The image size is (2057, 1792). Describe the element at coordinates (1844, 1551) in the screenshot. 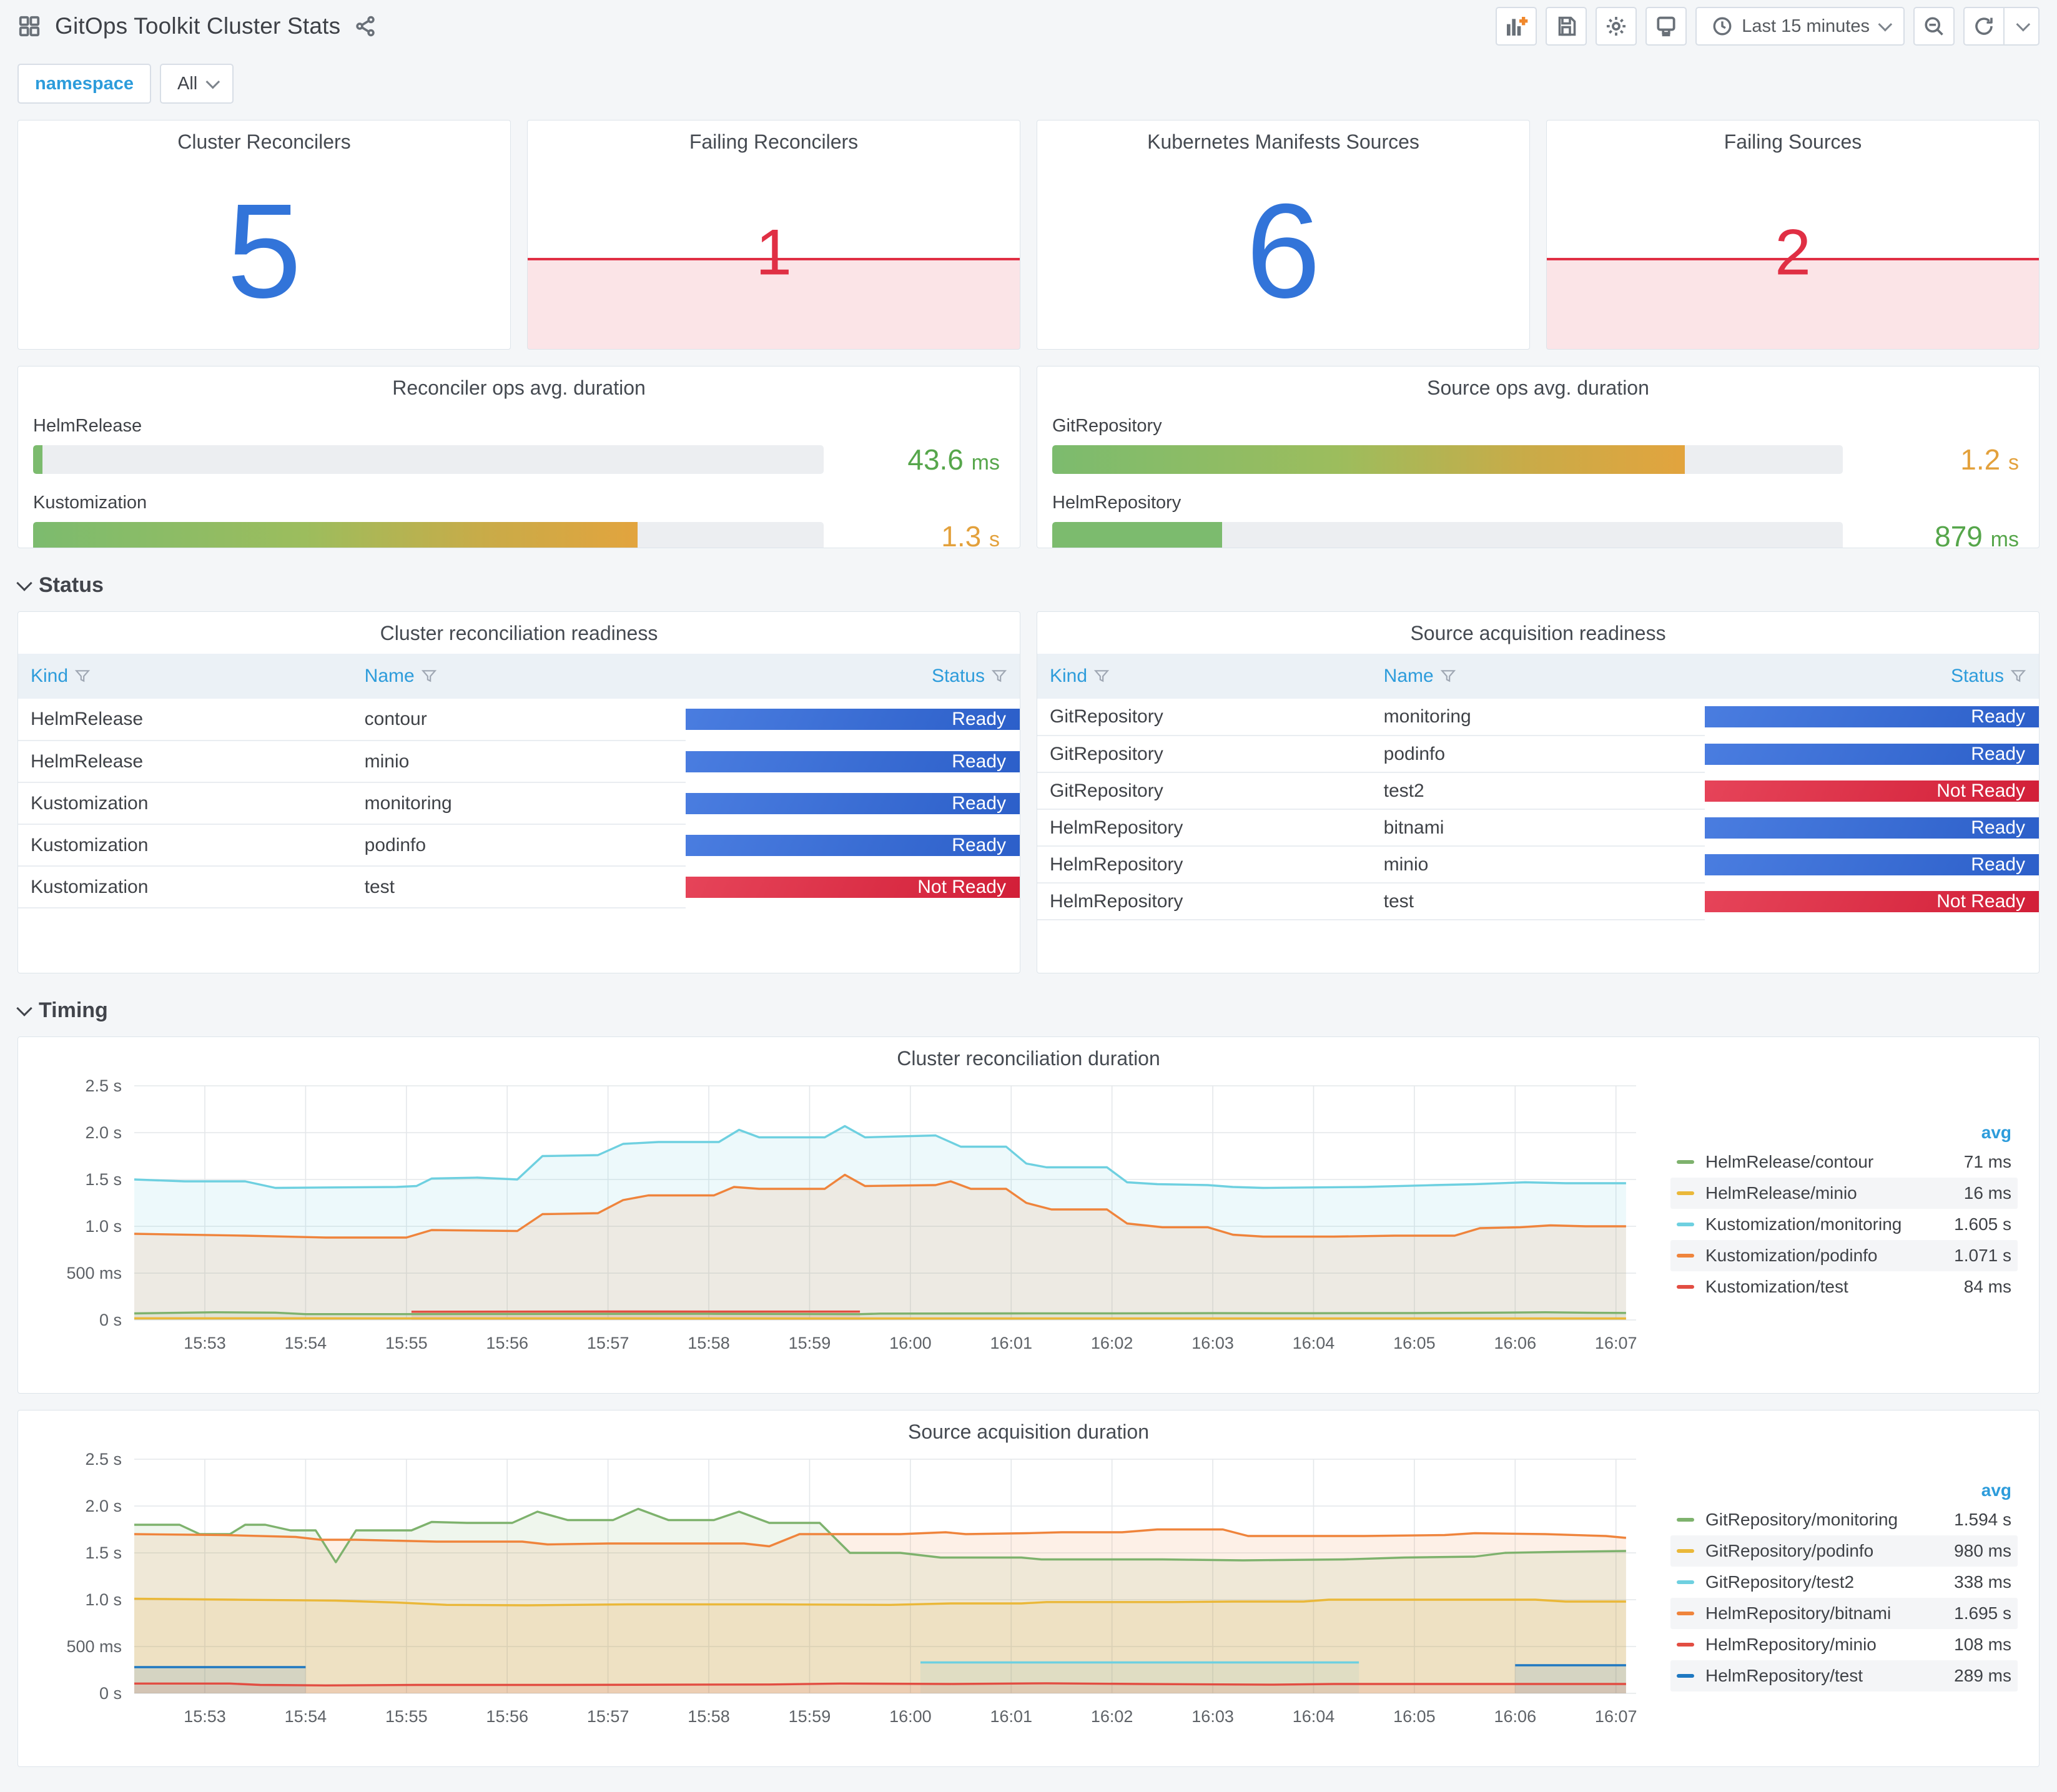

I see `legend-item: GitRepository/podinfo 980 ms` at that location.